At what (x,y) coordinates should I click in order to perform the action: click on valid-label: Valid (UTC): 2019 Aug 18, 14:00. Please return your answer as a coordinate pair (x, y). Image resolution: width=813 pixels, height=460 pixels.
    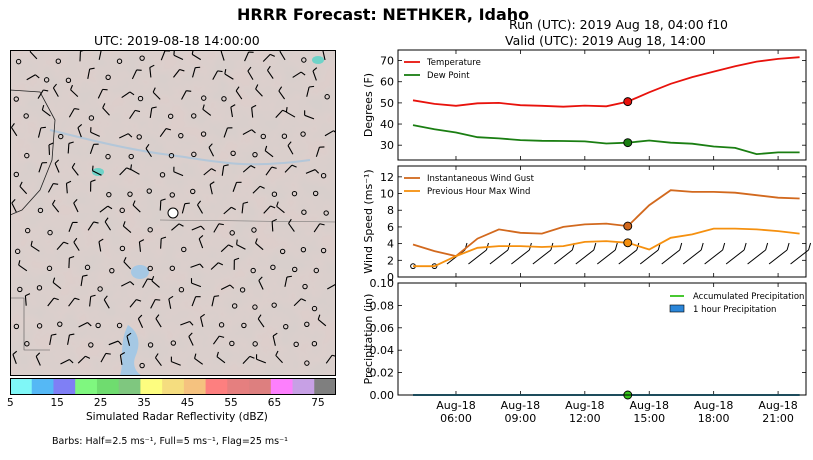
    Looking at the image, I should click on (605, 40).